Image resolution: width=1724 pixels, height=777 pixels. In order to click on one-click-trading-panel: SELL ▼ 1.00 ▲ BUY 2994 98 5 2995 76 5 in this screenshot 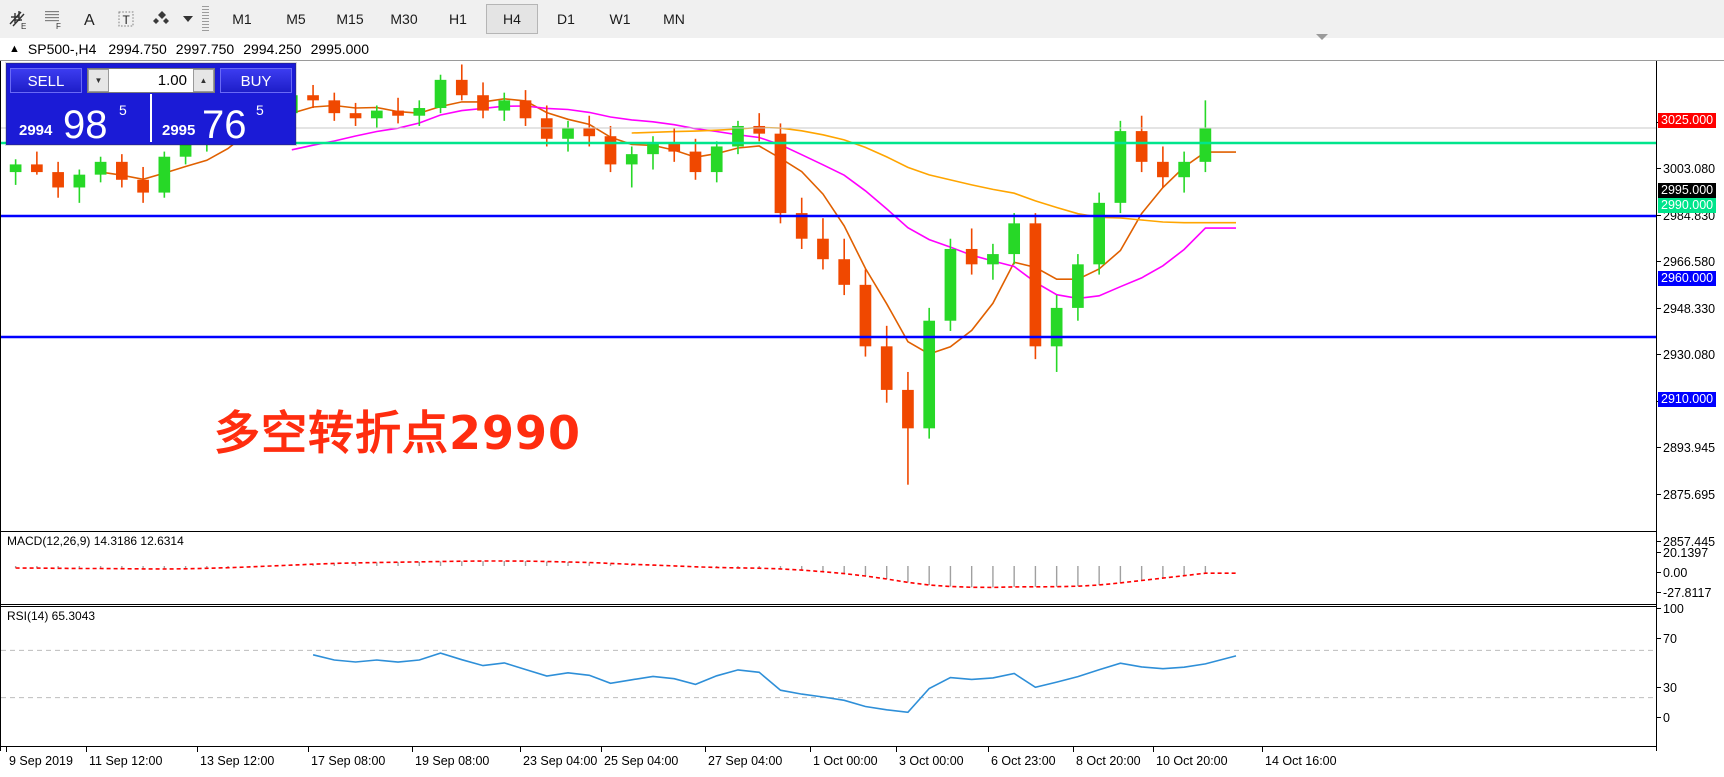, I will do `click(151, 104)`.